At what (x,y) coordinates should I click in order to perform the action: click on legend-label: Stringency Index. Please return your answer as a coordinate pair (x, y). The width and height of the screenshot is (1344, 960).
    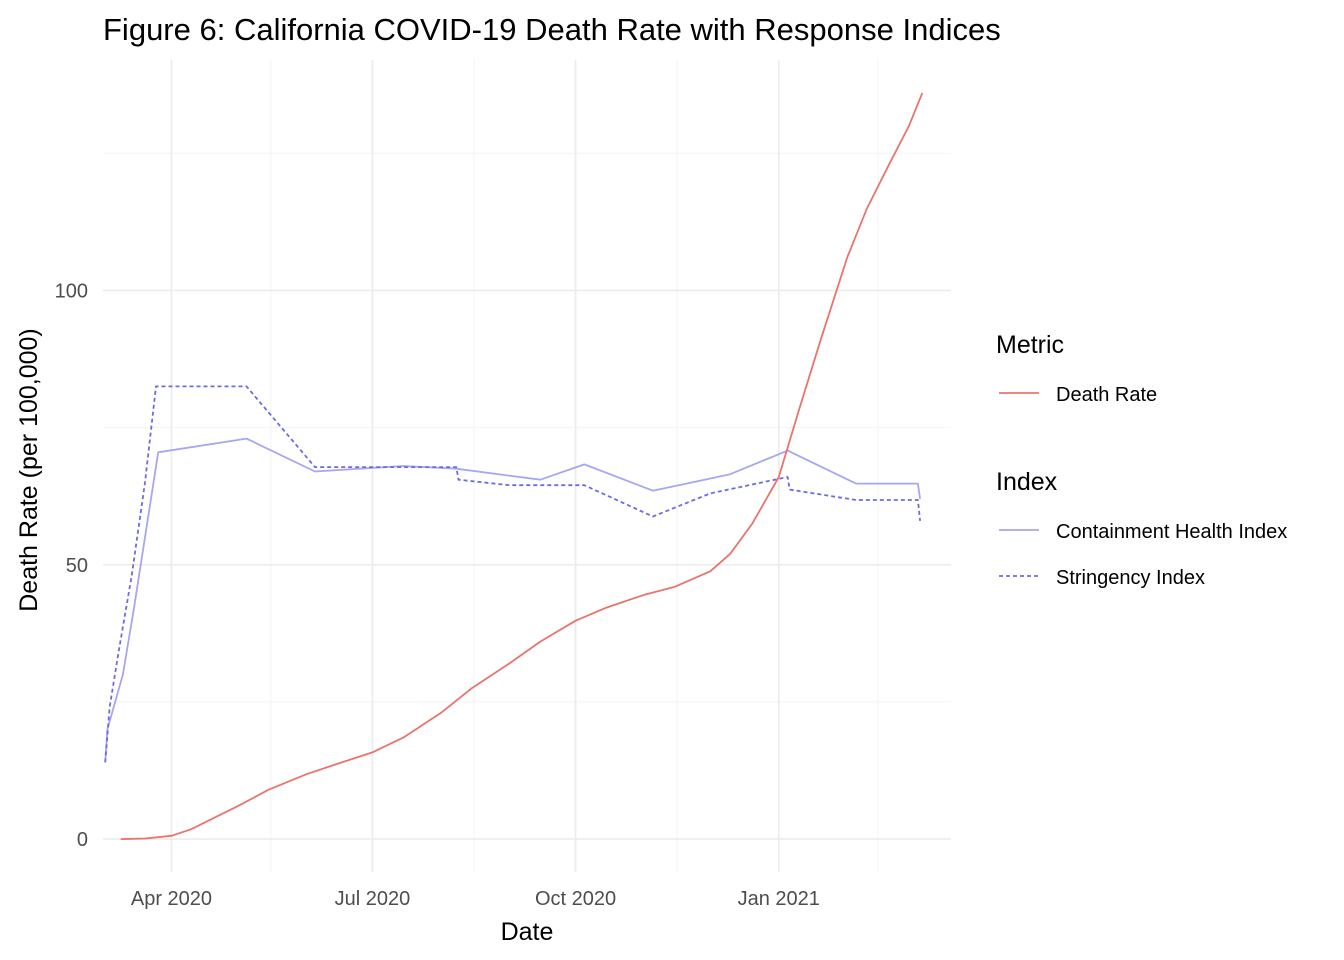
    Looking at the image, I should click on (1130, 578).